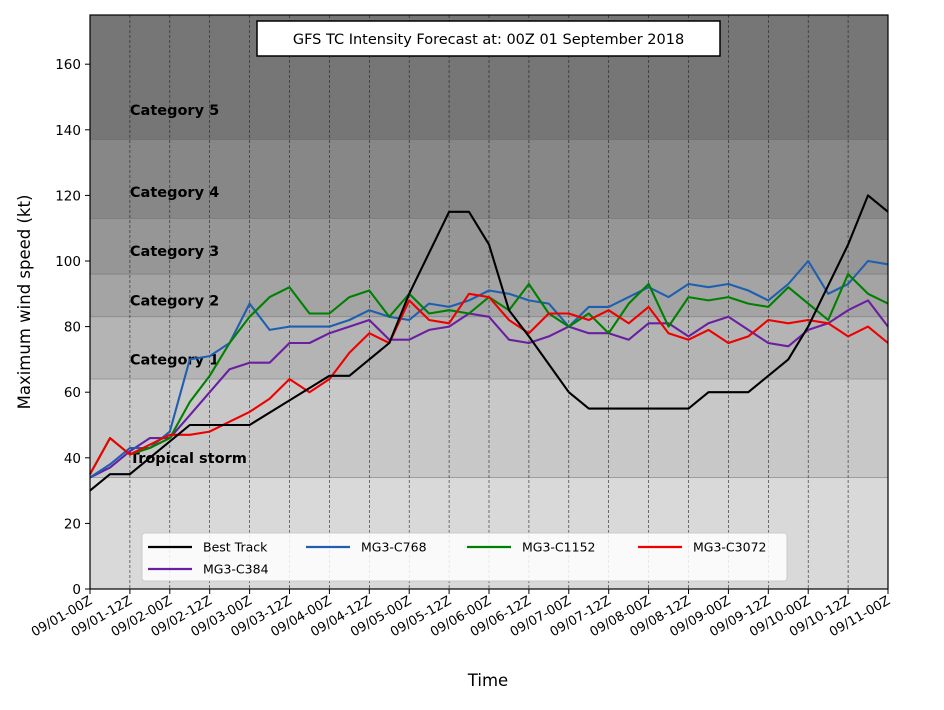  Describe the element at coordinates (72, 393) in the screenshot. I see `y-tick-label: 60` at that location.